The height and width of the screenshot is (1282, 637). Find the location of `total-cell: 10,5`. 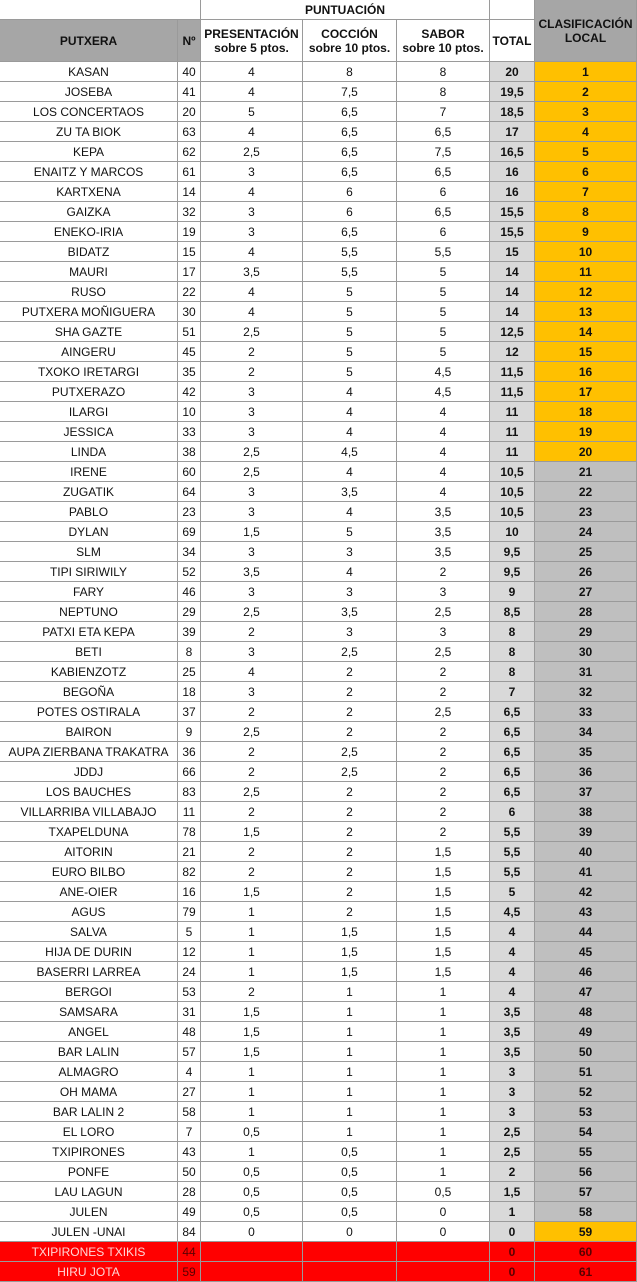

total-cell: 10,5 is located at coordinates (512, 492).